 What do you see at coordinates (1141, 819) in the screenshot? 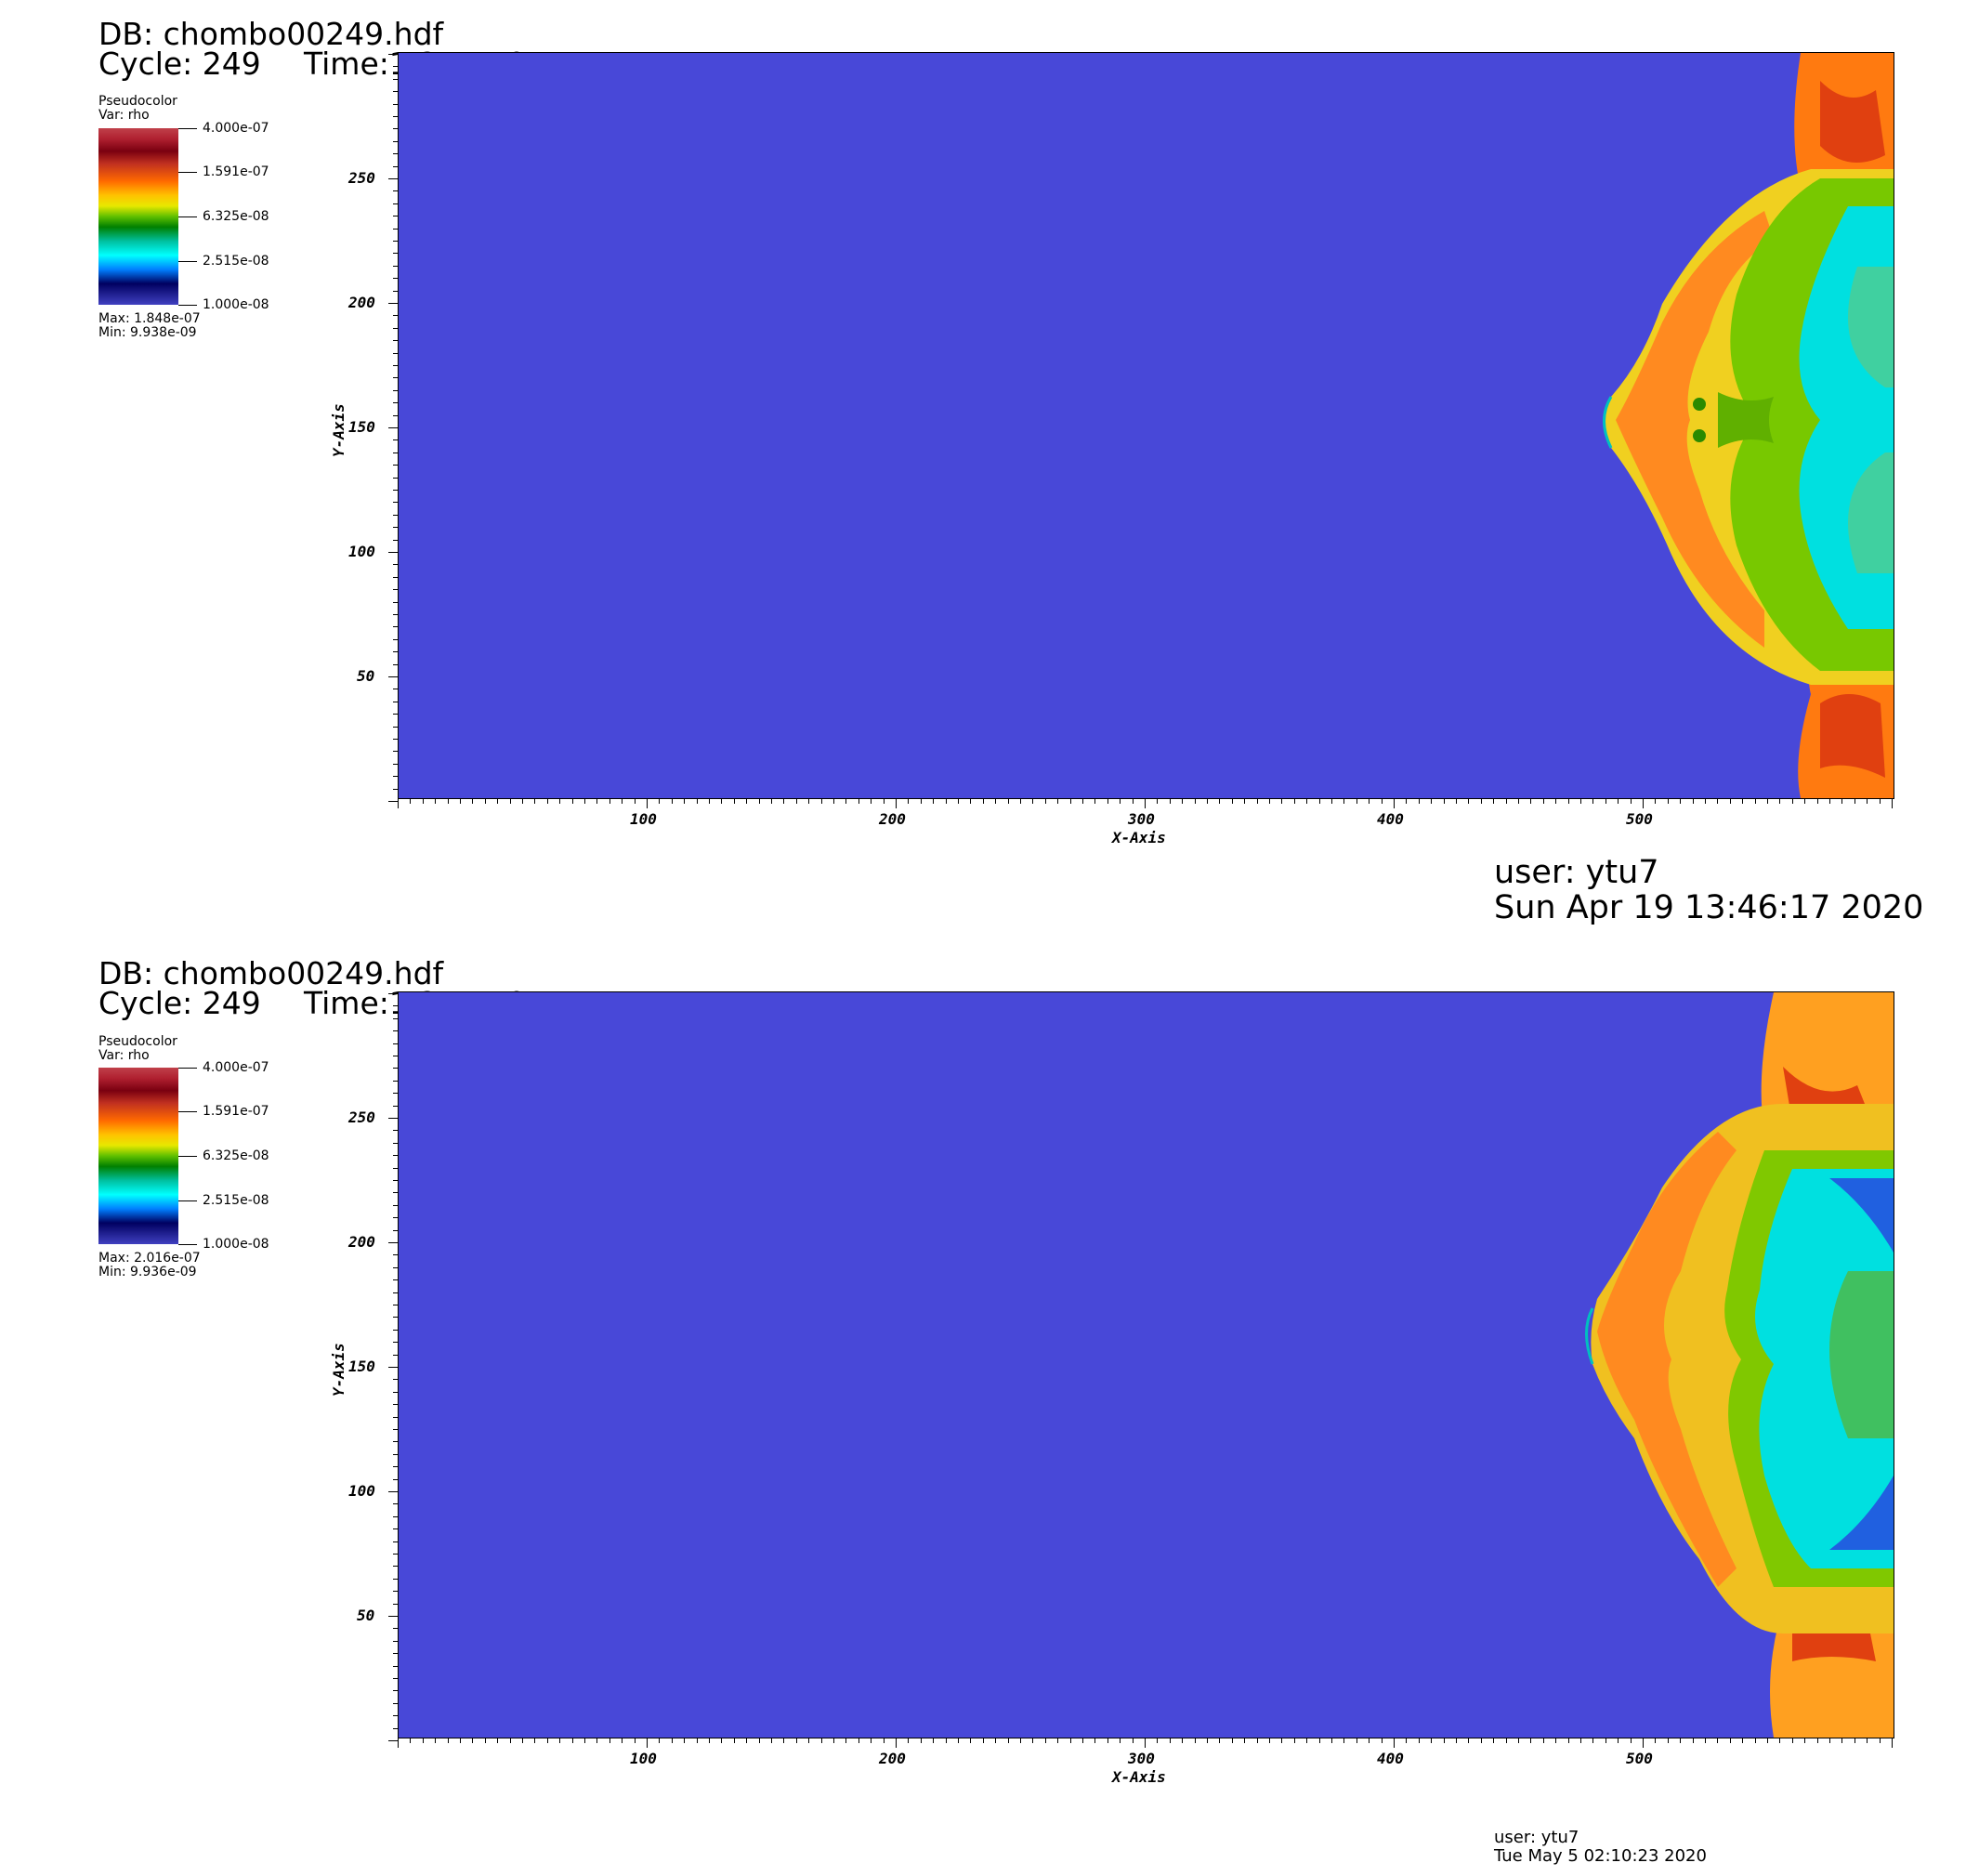
I see `x-tick-label: 300` at bounding box center [1141, 819].